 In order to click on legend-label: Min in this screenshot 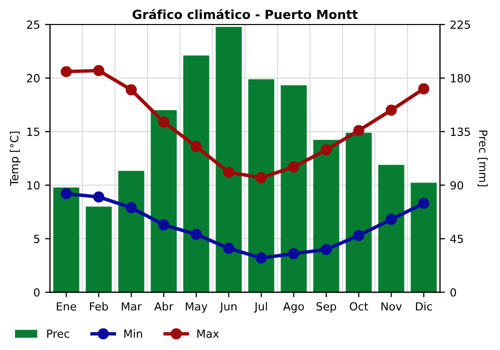, I will do `click(133, 333)`.